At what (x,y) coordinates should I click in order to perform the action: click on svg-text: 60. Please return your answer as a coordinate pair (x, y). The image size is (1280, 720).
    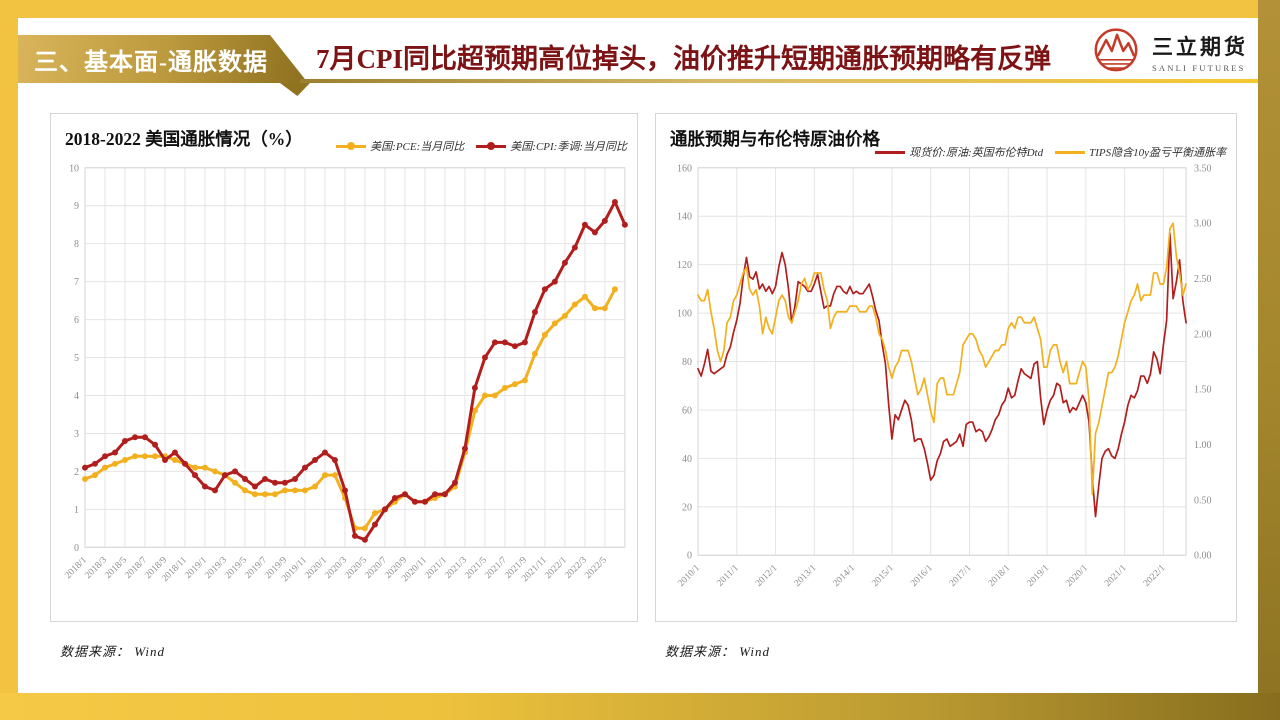
    Looking at the image, I should click on (687, 410).